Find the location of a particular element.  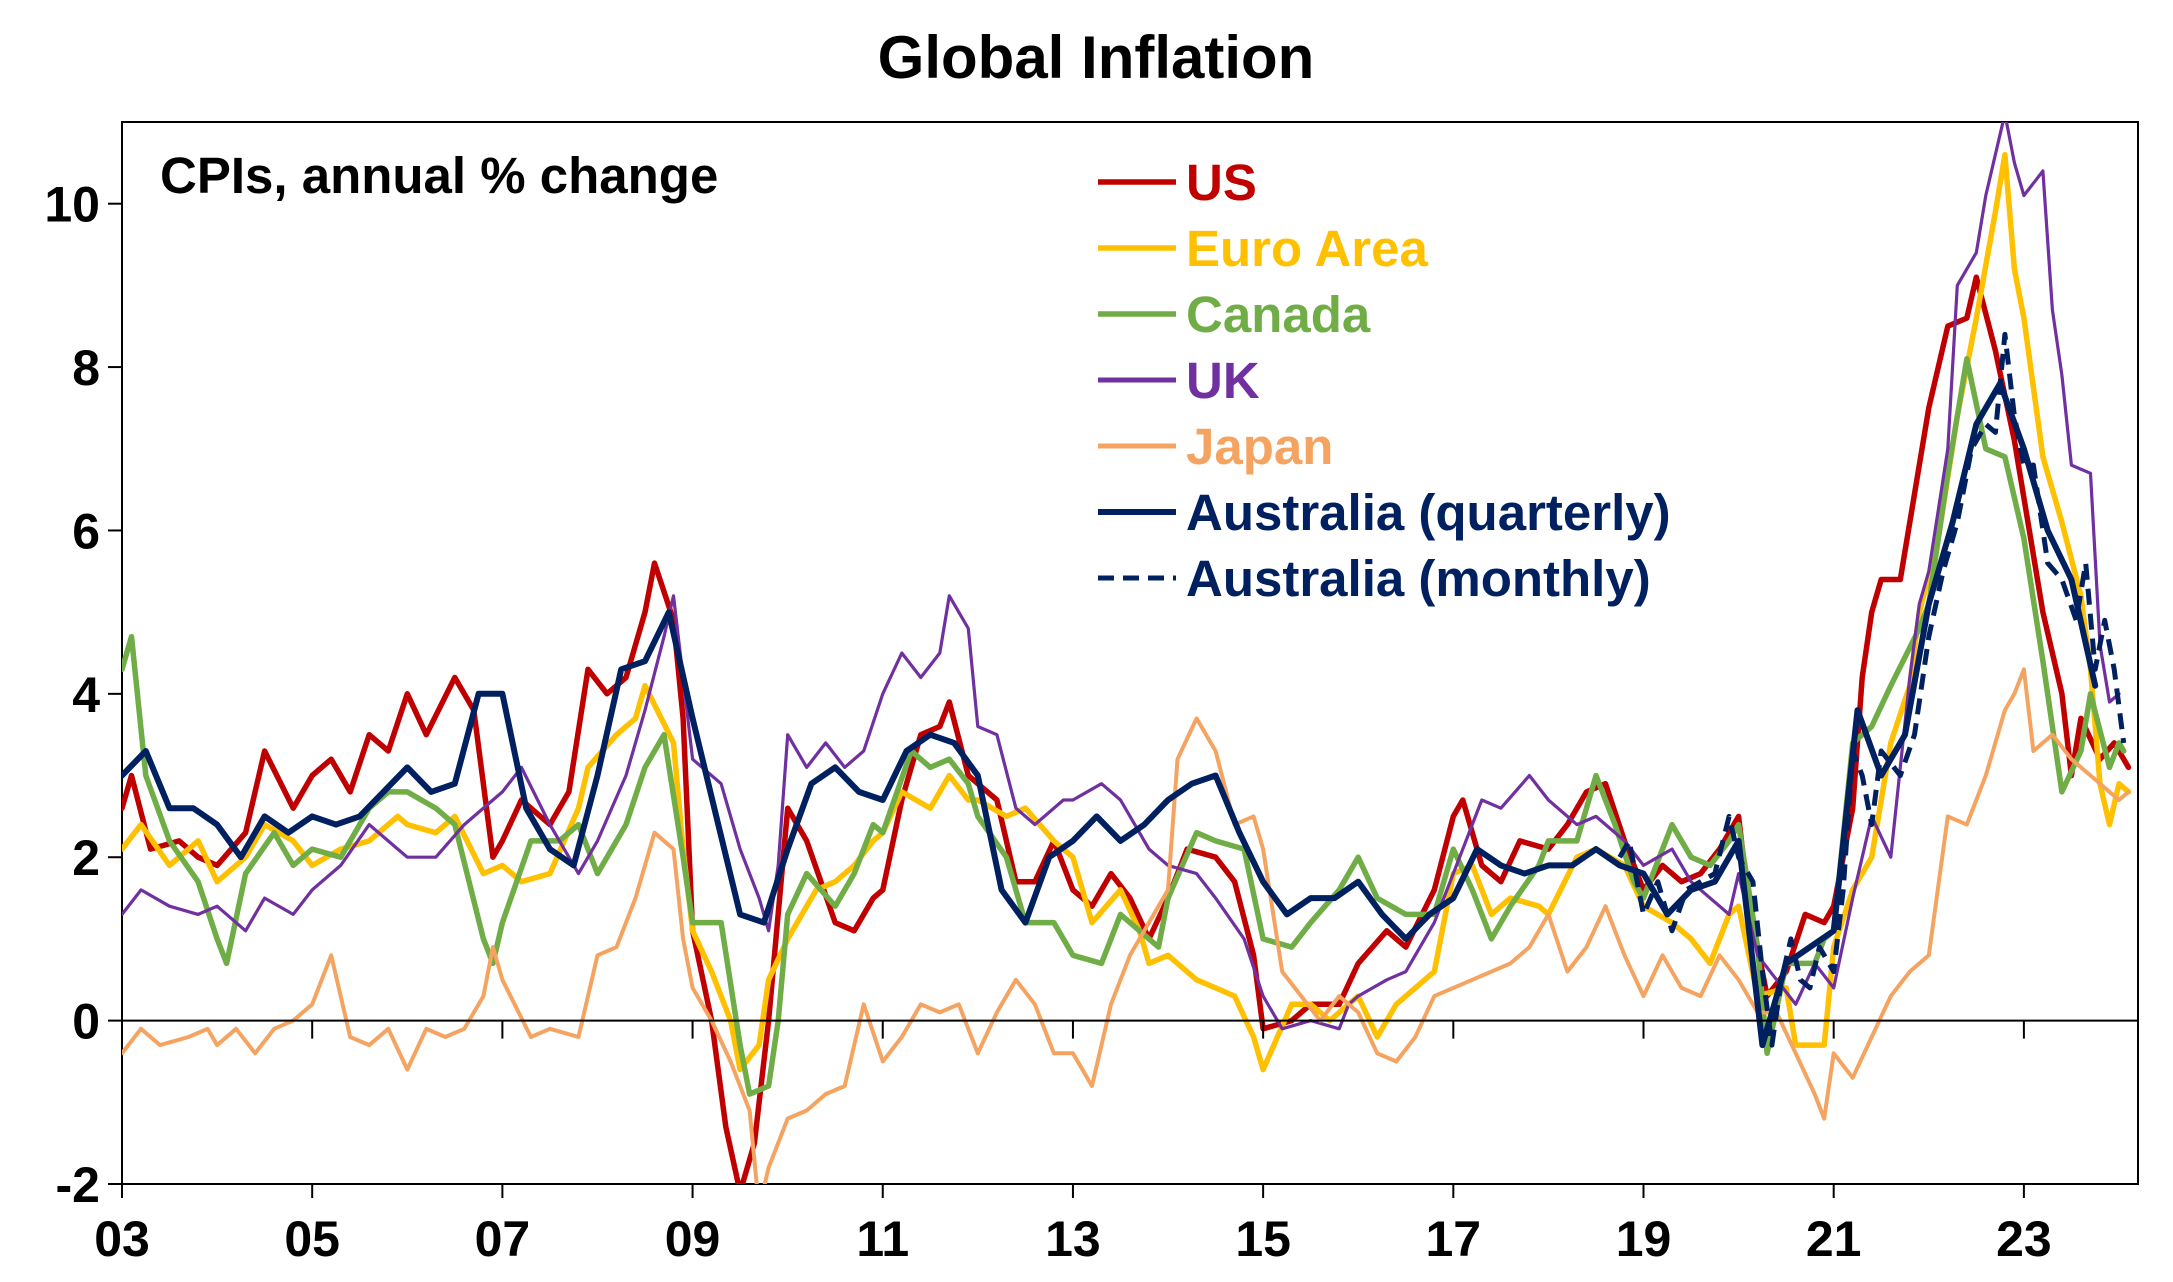

legend-label-3: UK is located at coordinates (1223, 380).